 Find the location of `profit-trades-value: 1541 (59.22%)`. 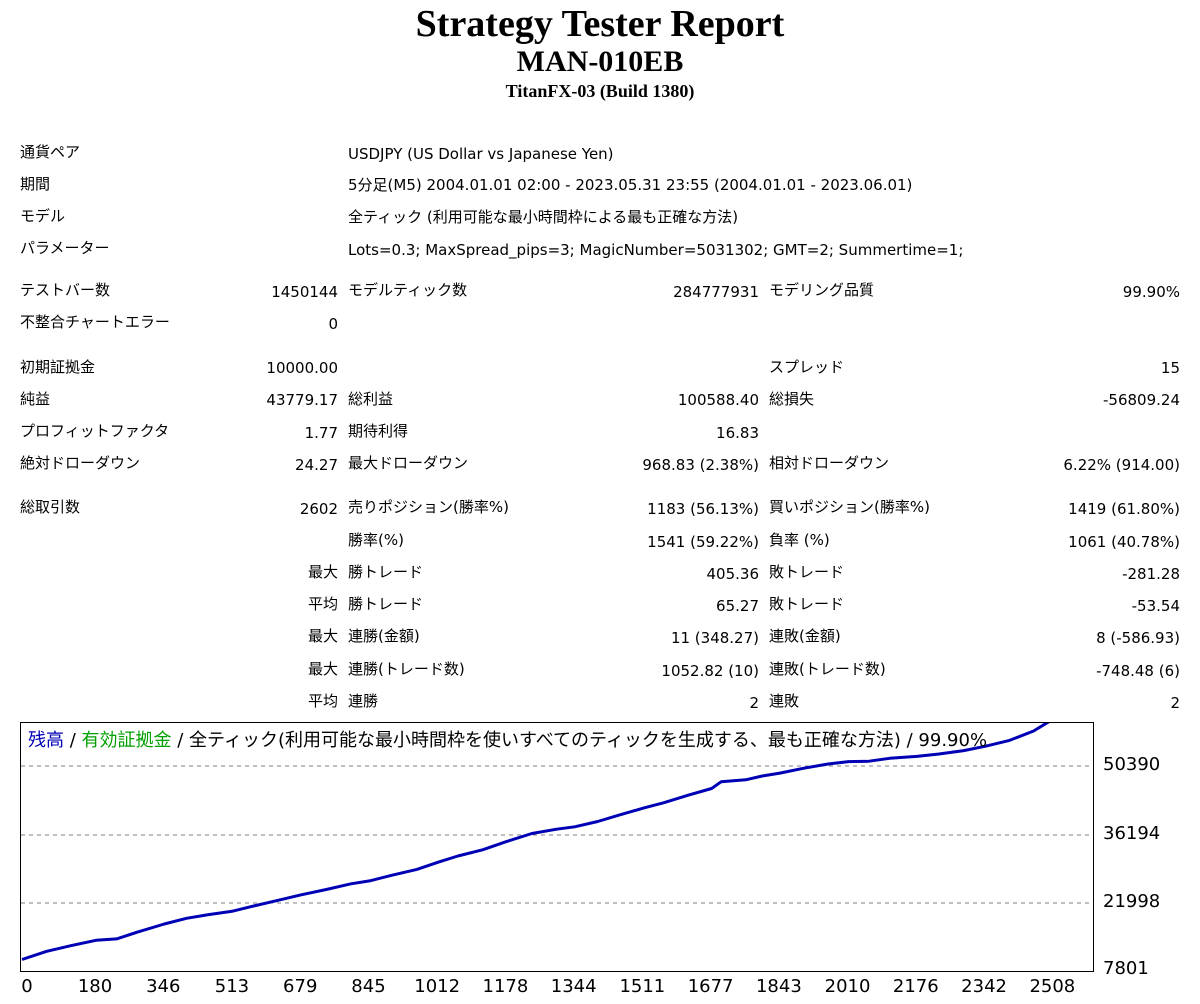

profit-trades-value: 1541 (59.22%) is located at coordinates (703, 542).